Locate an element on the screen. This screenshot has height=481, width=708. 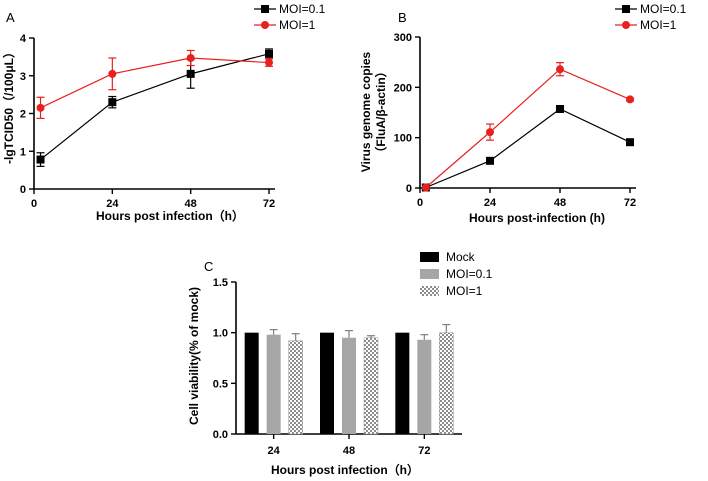
panel-c-x-axis-title: Hours post infection（h） is located at coordinates (345, 469).